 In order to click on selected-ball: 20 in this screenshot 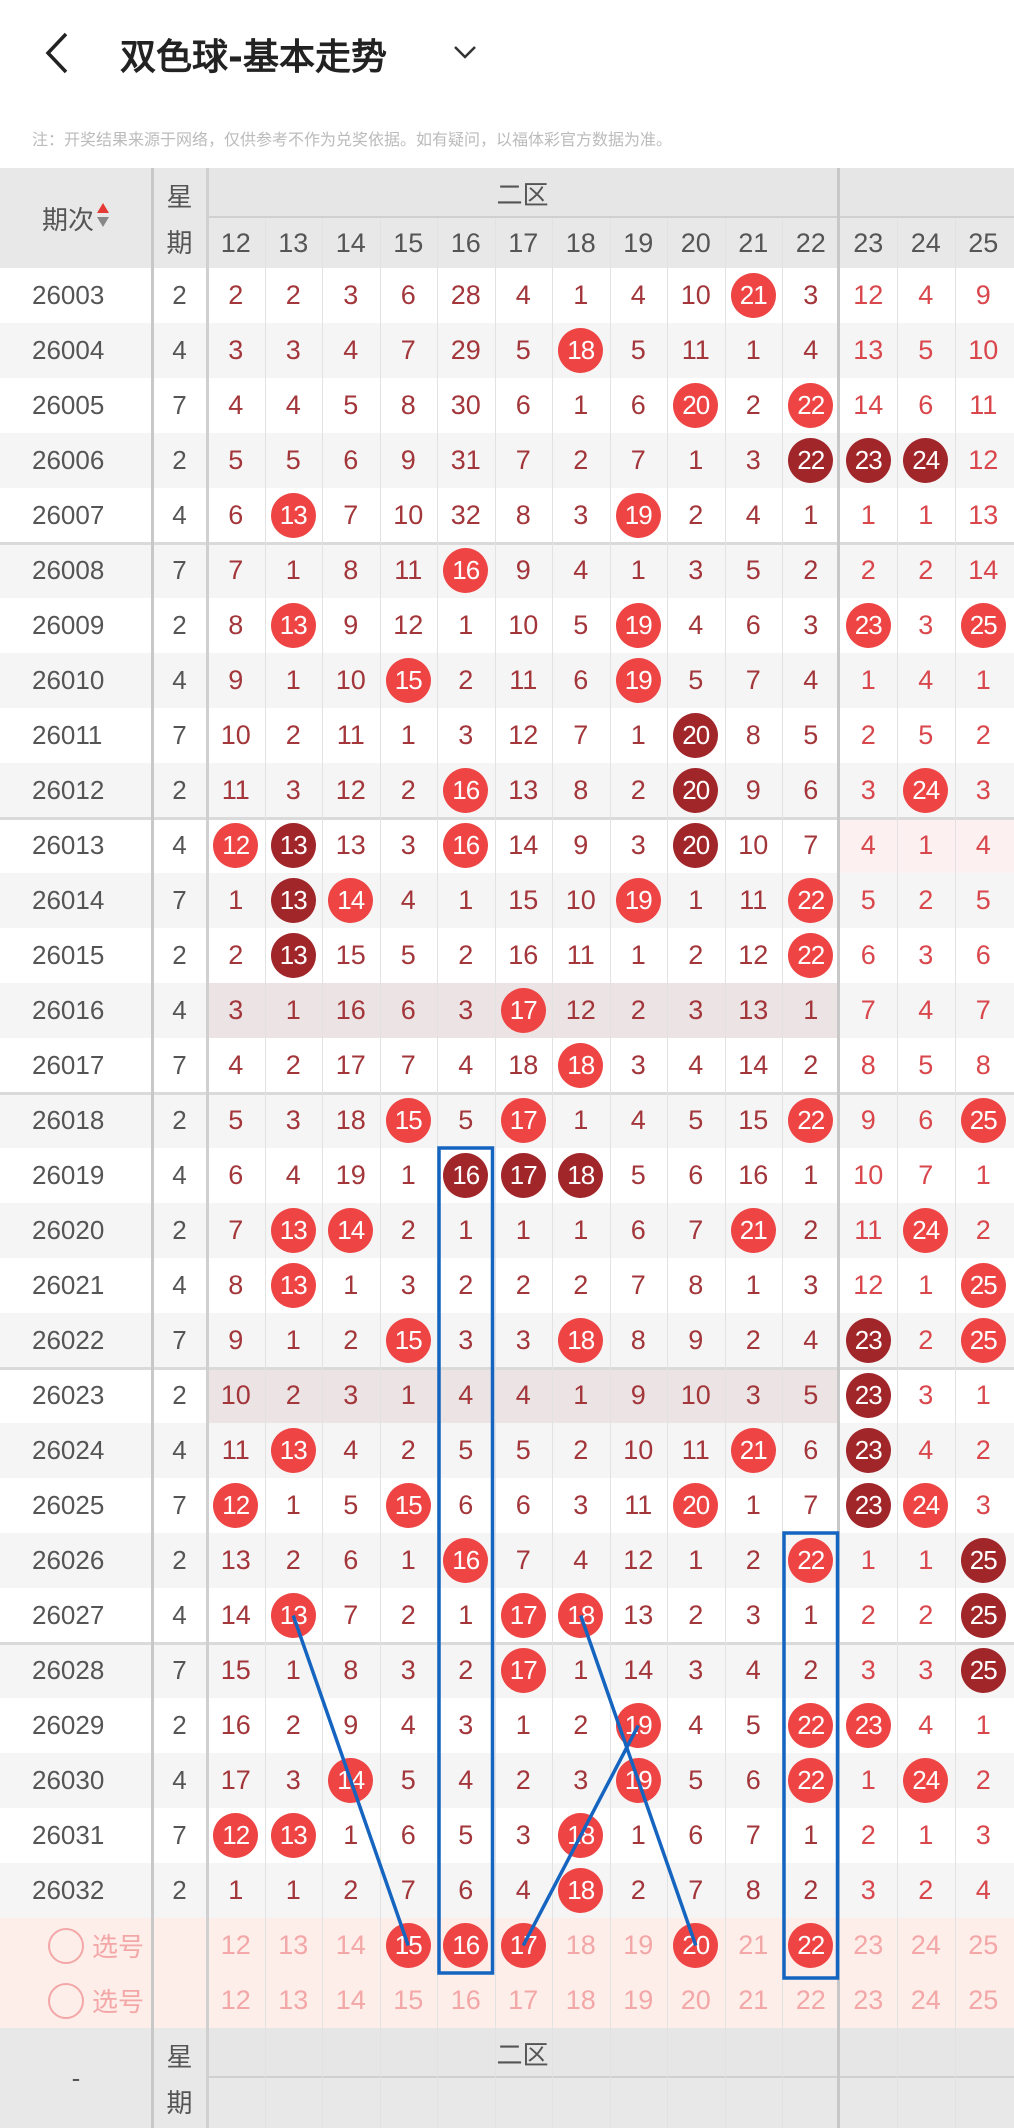, I will do `click(696, 1945)`.